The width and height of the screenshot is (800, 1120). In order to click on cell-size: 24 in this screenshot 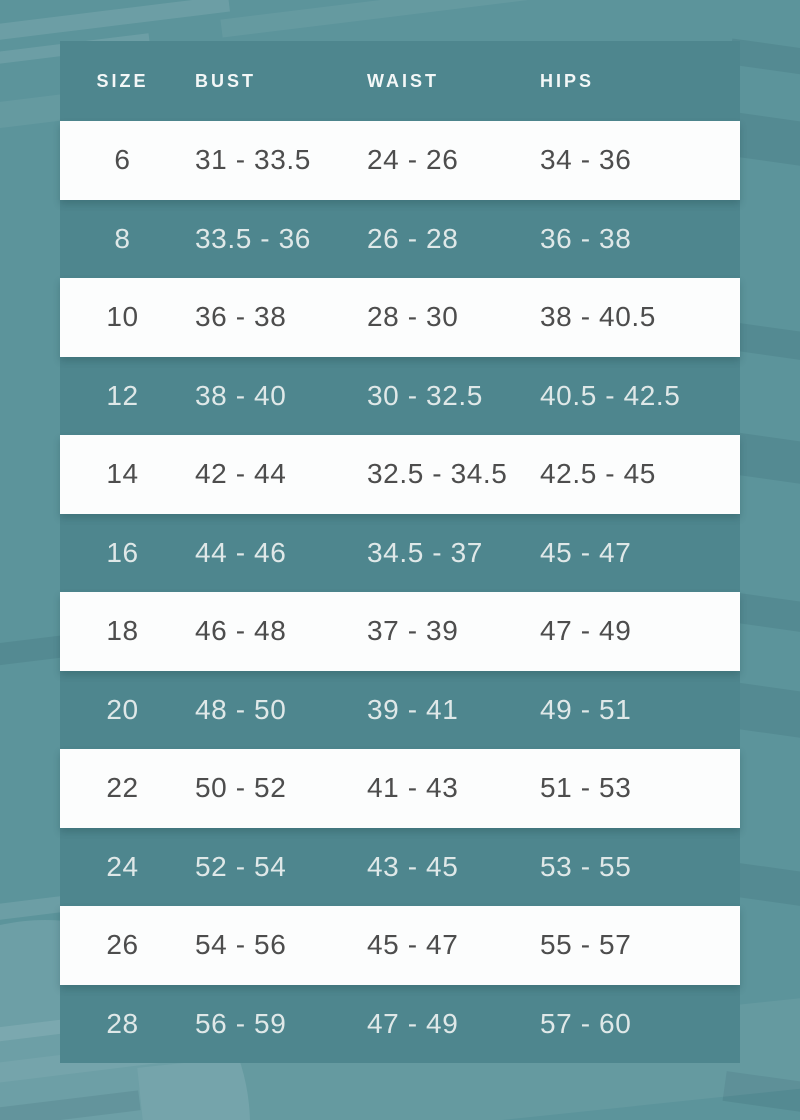, I will do `click(122, 866)`.